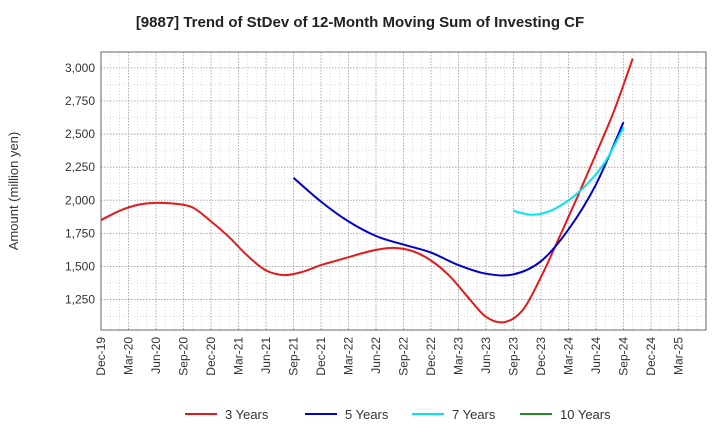  What do you see at coordinates (486, 355) in the screenshot?
I see `x-tick-label: Jun-23` at bounding box center [486, 355].